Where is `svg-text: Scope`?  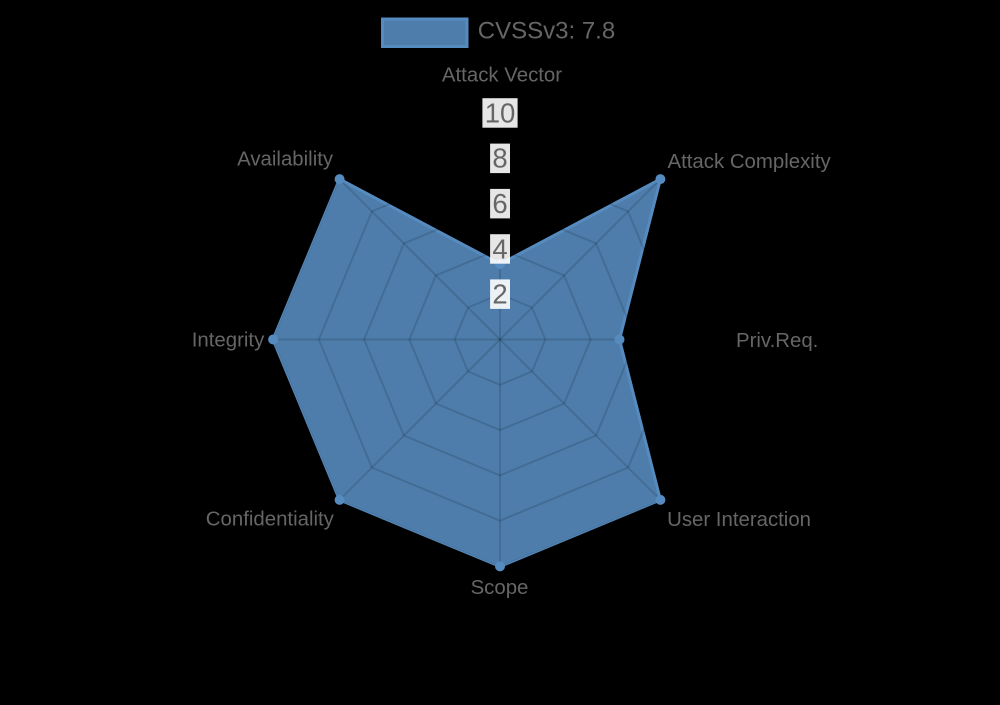
svg-text: Scope is located at coordinates (500, 588).